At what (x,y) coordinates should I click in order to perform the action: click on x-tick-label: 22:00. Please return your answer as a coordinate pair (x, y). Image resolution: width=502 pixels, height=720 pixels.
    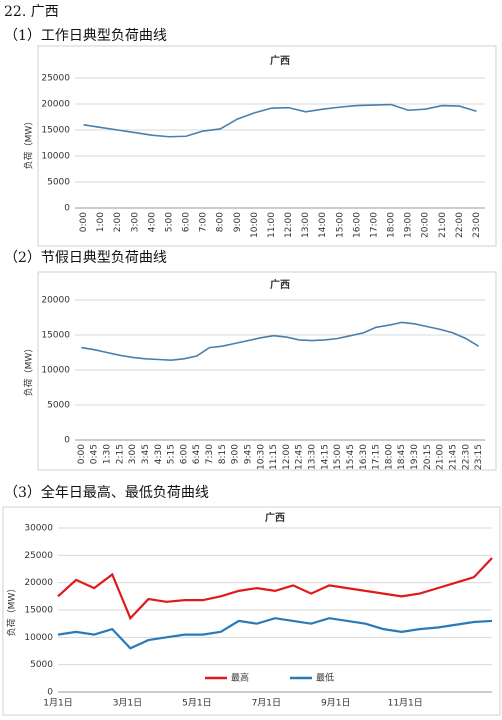
    Looking at the image, I should click on (460, 225).